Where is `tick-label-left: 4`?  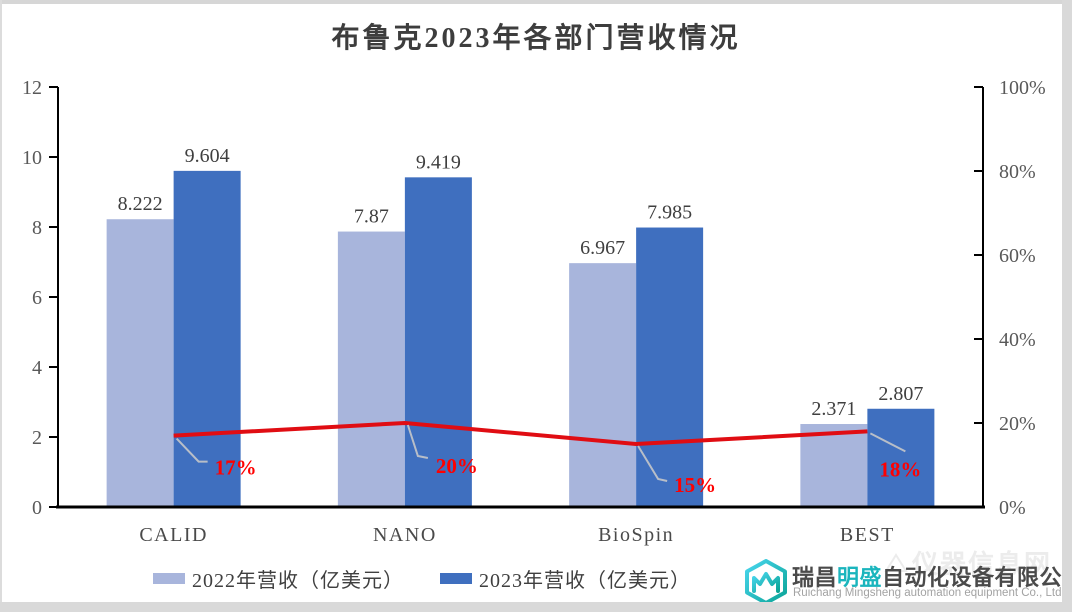 tick-label-left: 4 is located at coordinates (37, 368).